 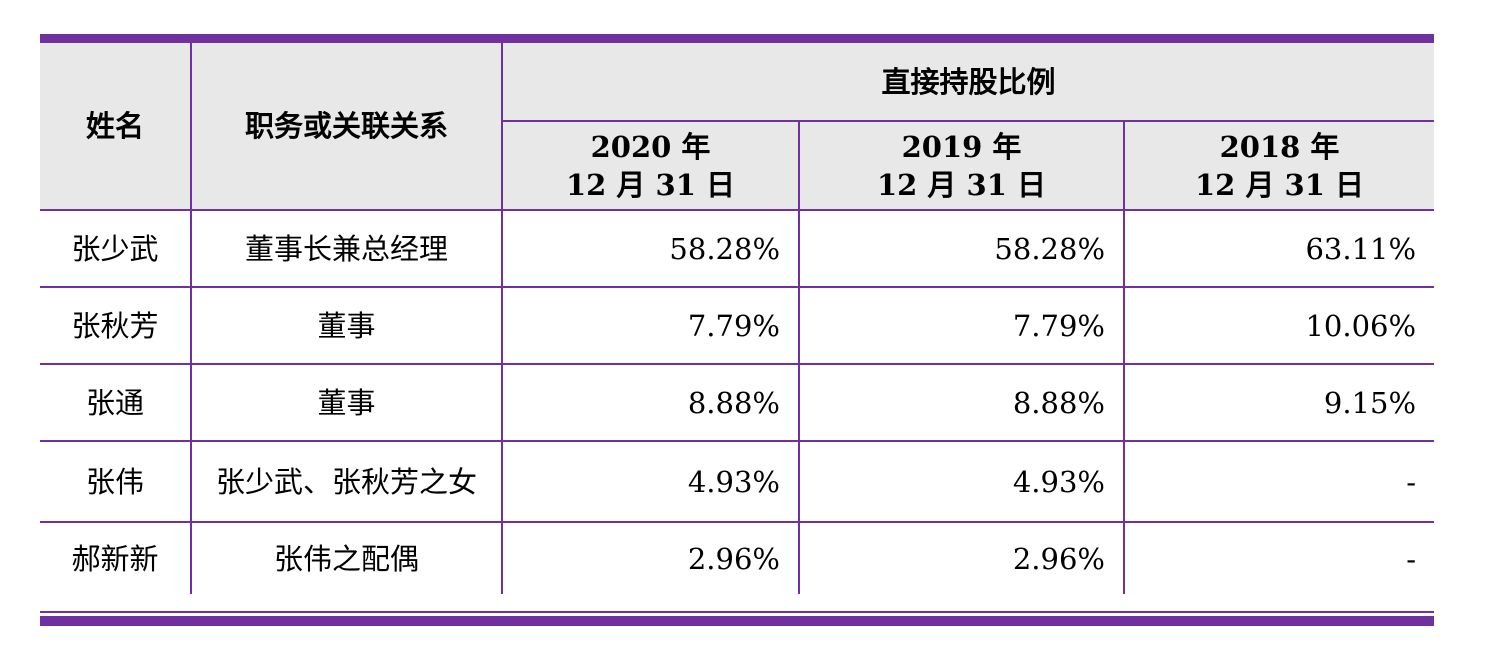 What do you see at coordinates (961, 325) in the screenshot?
I see `cell-value-2019: 7.79%` at bounding box center [961, 325].